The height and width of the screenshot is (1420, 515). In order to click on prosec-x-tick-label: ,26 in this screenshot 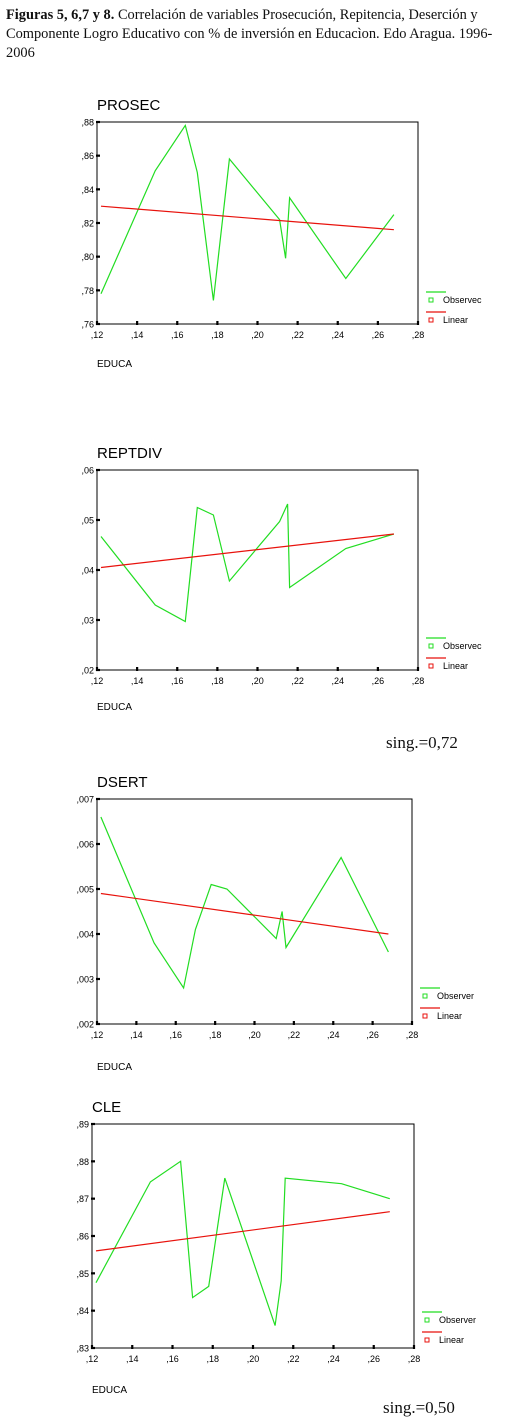, I will do `click(378, 335)`.